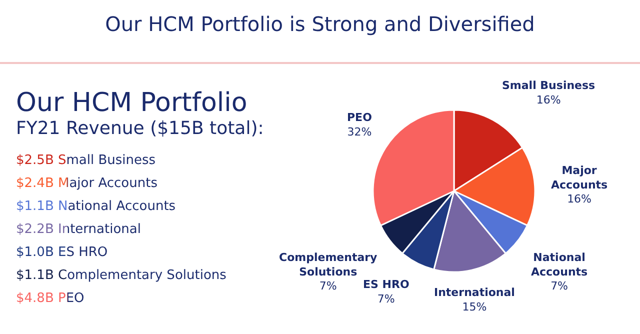 The image size is (640, 334). Describe the element at coordinates (359, 131) in the screenshot. I see `data-label: 32%` at that location.